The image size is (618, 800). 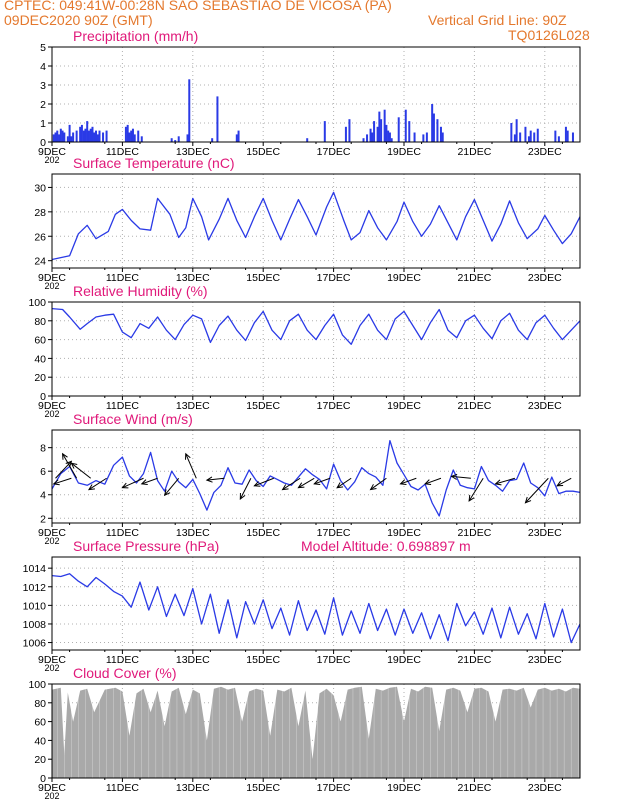 What do you see at coordinates (334, 152) in the screenshot?
I see `precipitation-xtick-label: 17DEC` at bounding box center [334, 152].